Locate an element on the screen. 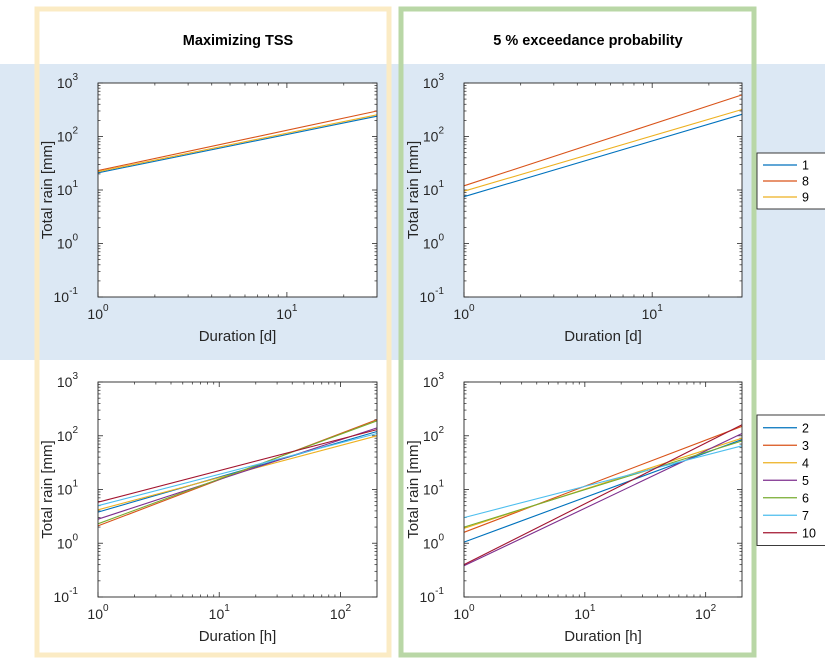  legend-label-3: 3 is located at coordinates (805, 446).